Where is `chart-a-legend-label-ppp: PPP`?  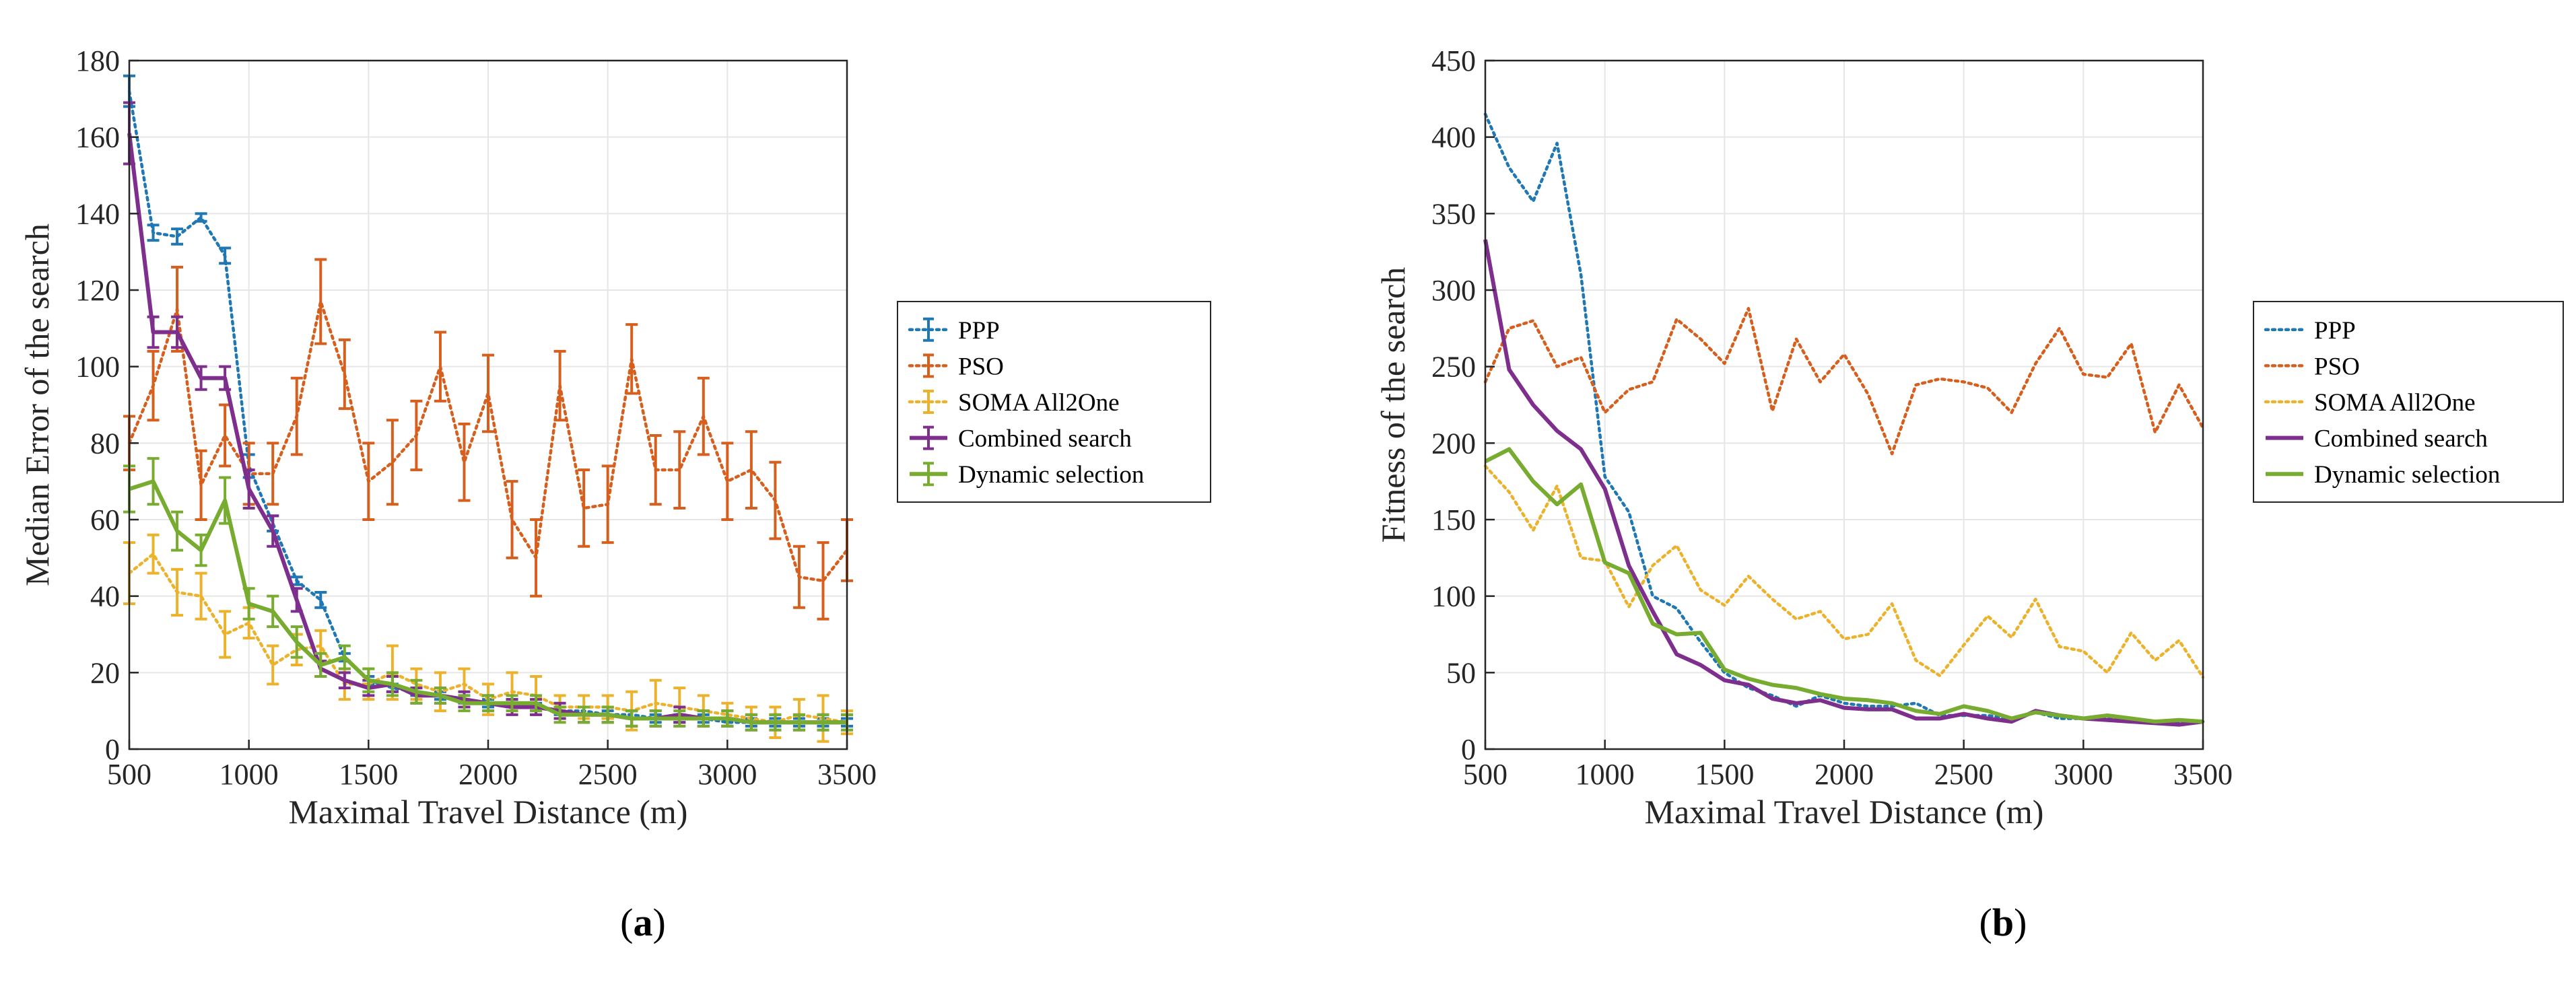
chart-a-legend-label-ppp: PPP is located at coordinates (979, 331).